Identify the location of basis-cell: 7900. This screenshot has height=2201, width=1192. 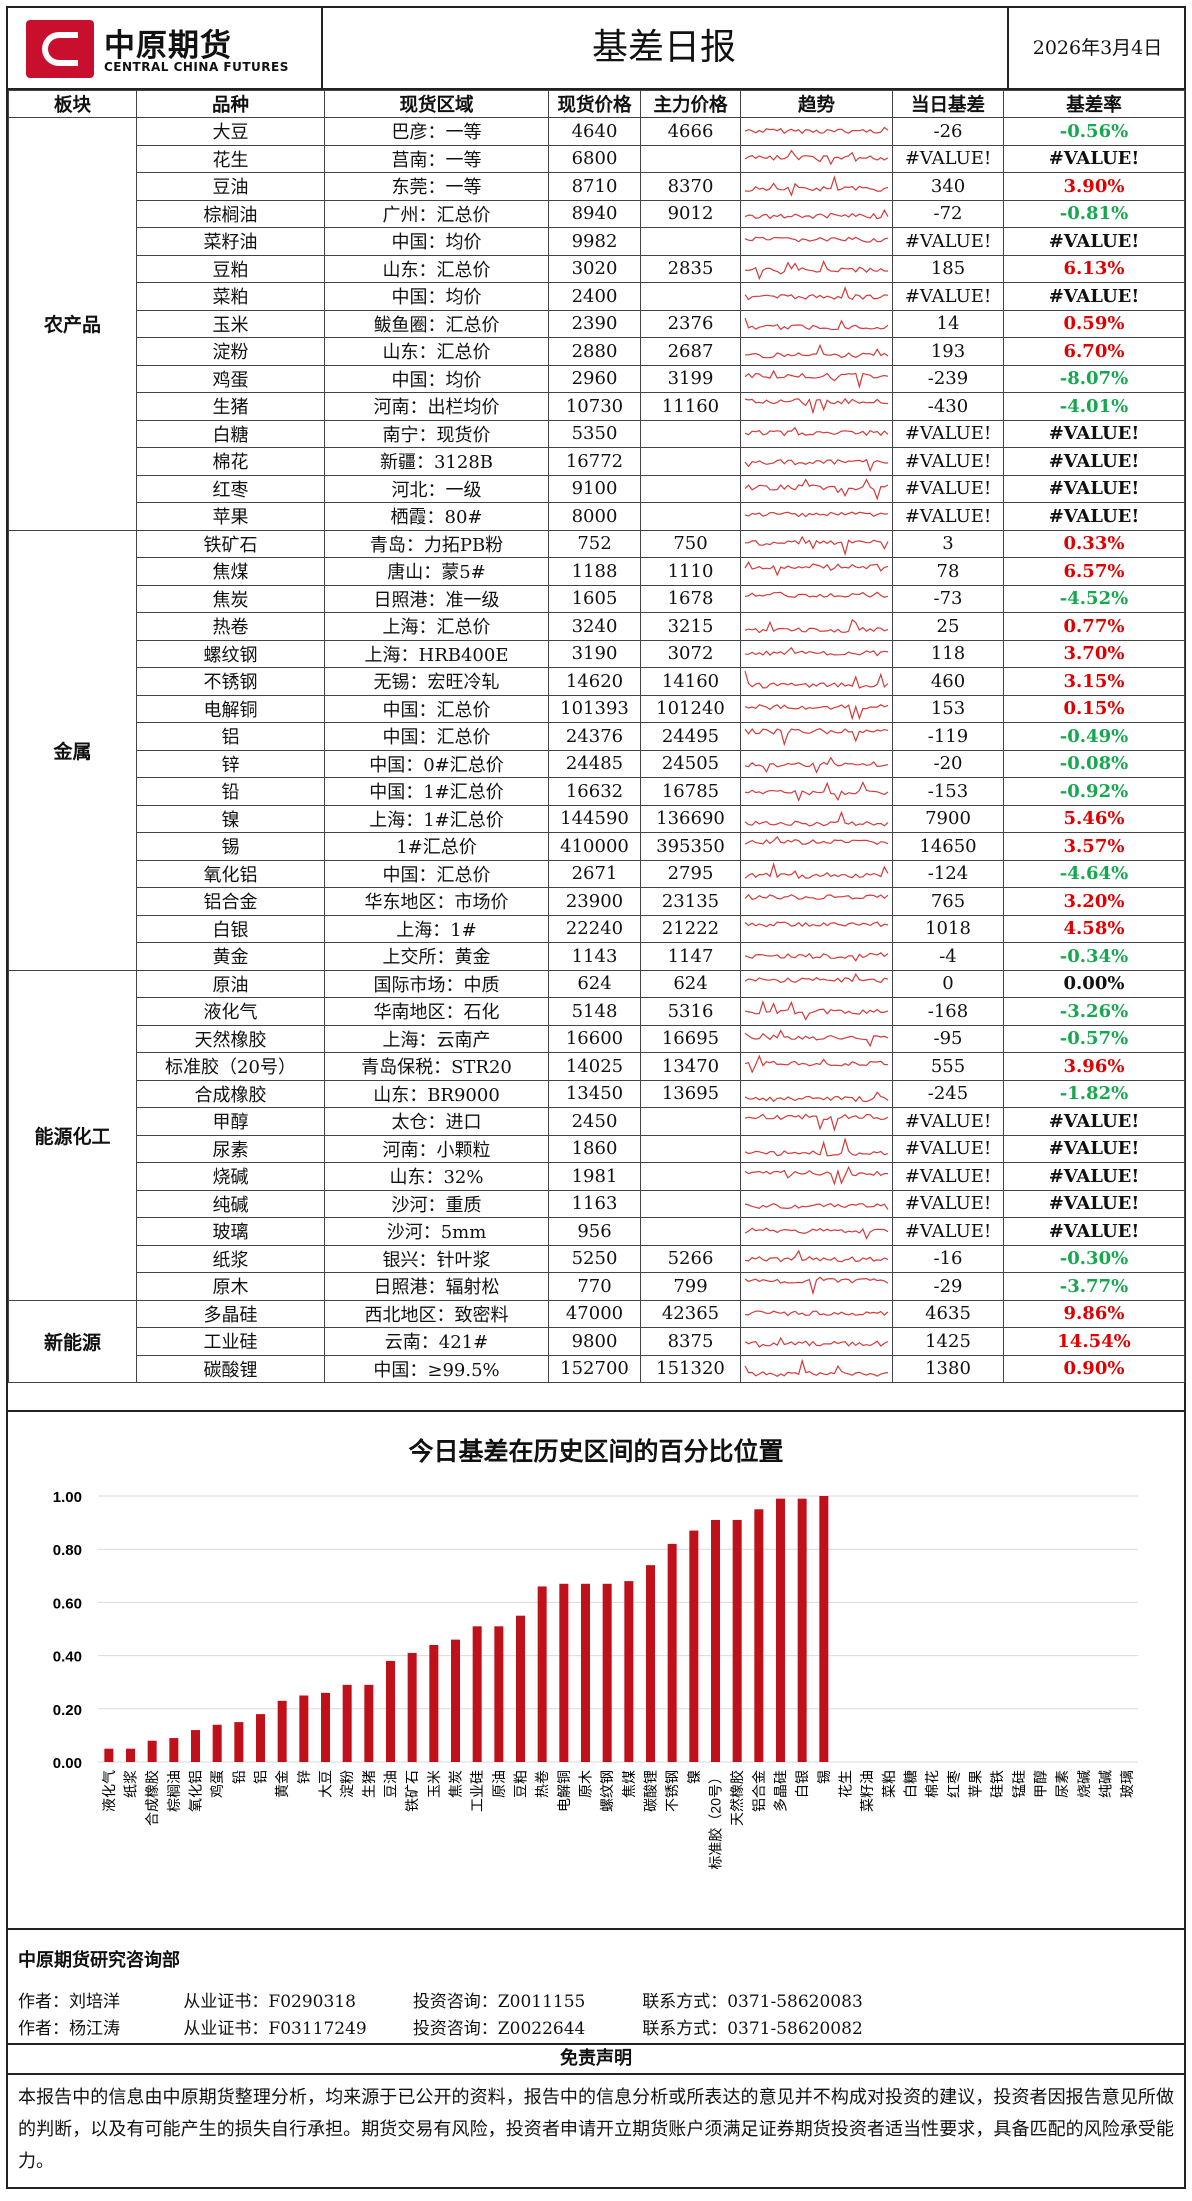
(948, 818).